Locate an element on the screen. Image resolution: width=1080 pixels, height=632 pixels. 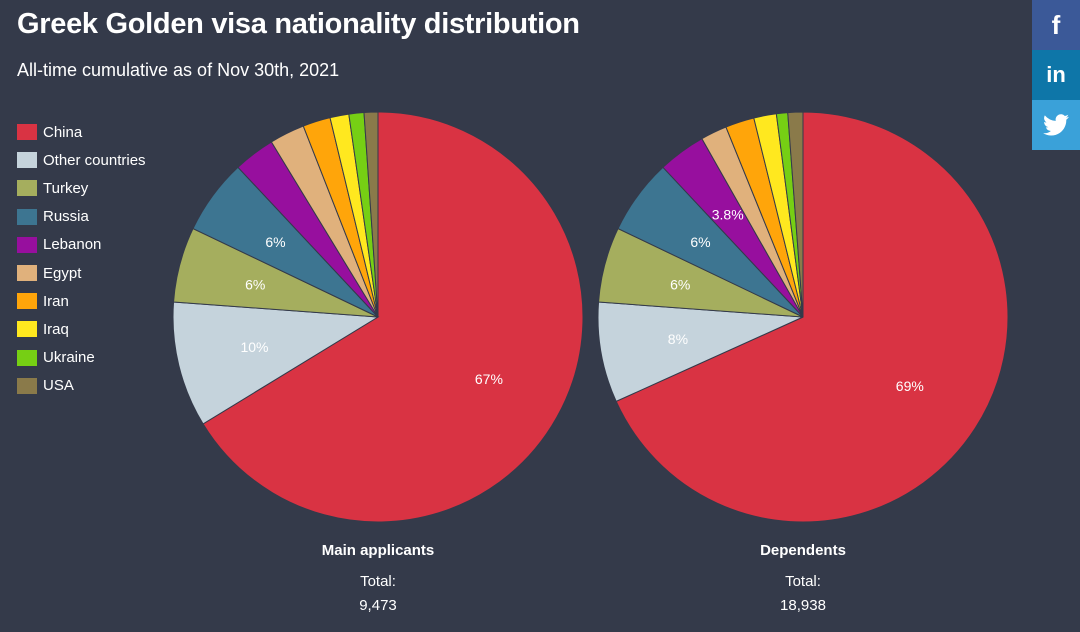
legend-item-russia: Russia is located at coordinates (81, 217).